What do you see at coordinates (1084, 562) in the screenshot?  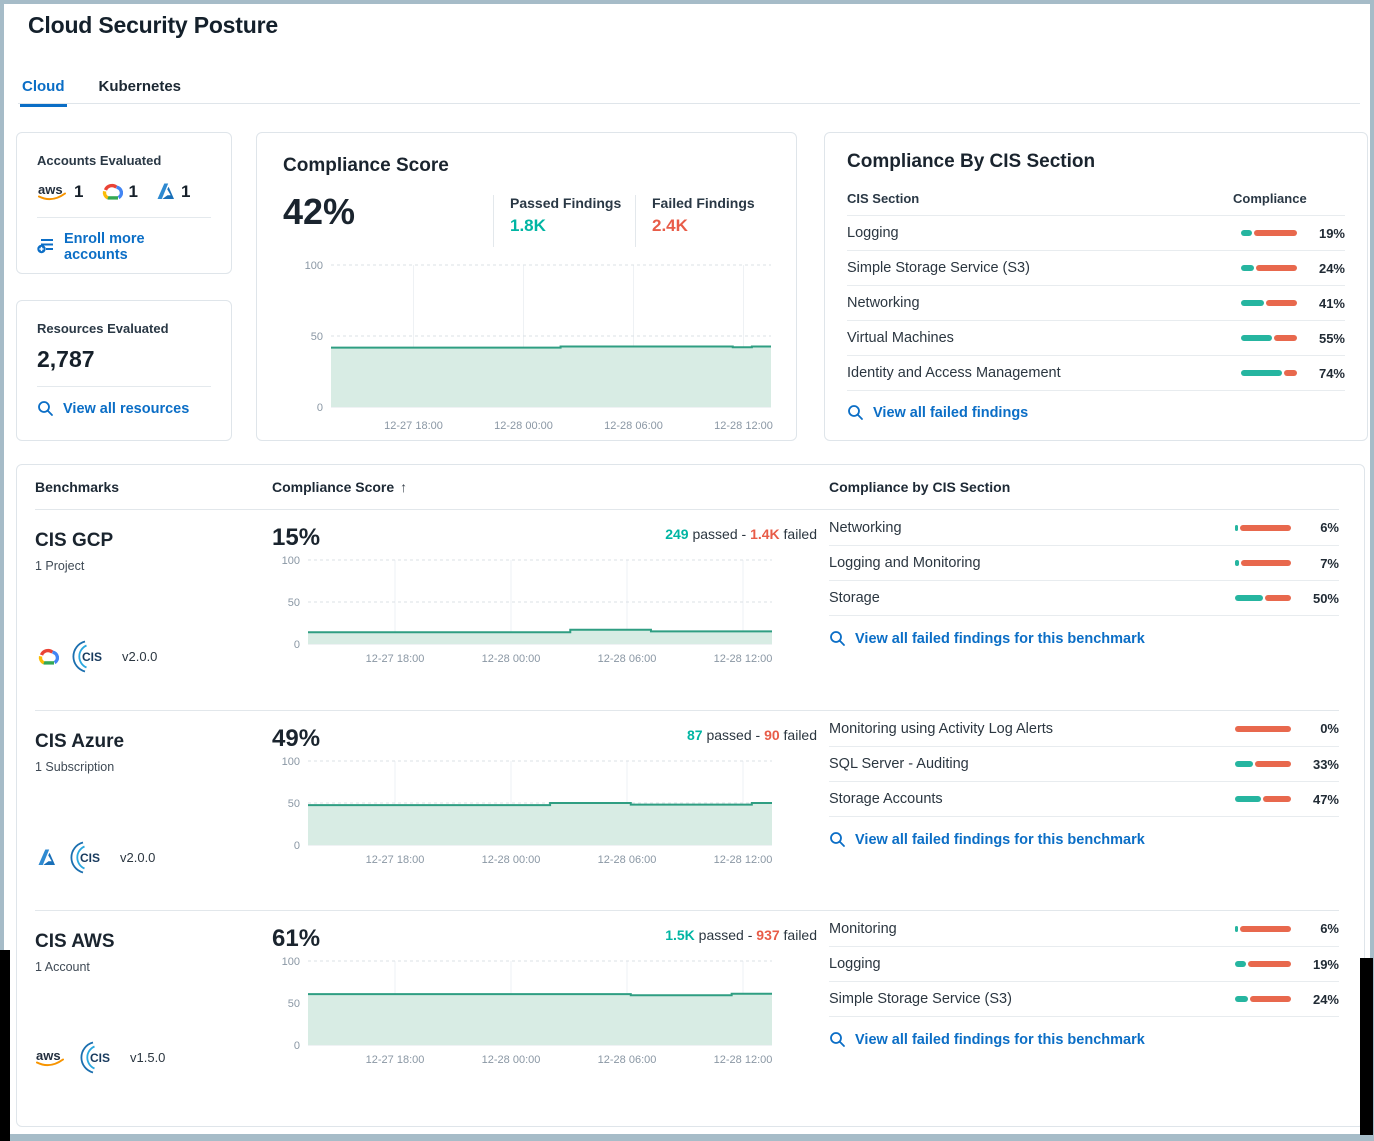 I see `cis-section-row: Logging and Monitoring 7%` at bounding box center [1084, 562].